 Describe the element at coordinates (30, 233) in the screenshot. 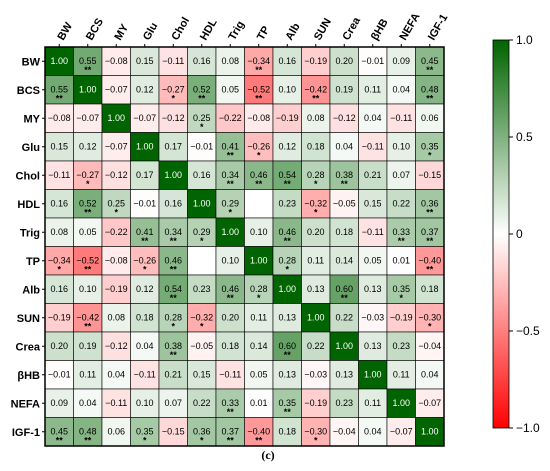

I see `row-label: Trig` at that location.